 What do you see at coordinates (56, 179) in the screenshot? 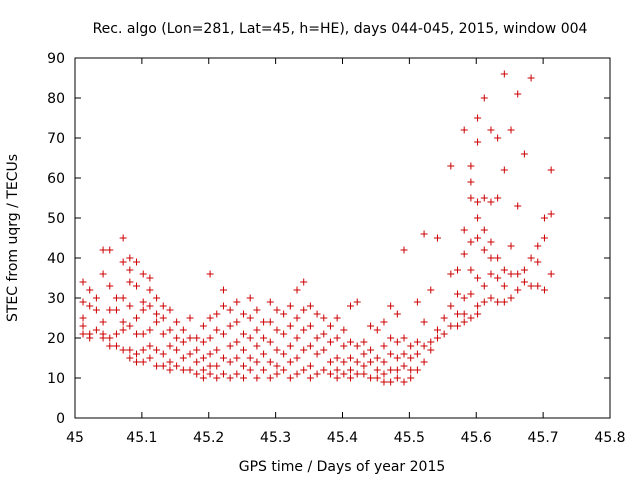
I see `y-tick-label: 60` at bounding box center [56, 179].